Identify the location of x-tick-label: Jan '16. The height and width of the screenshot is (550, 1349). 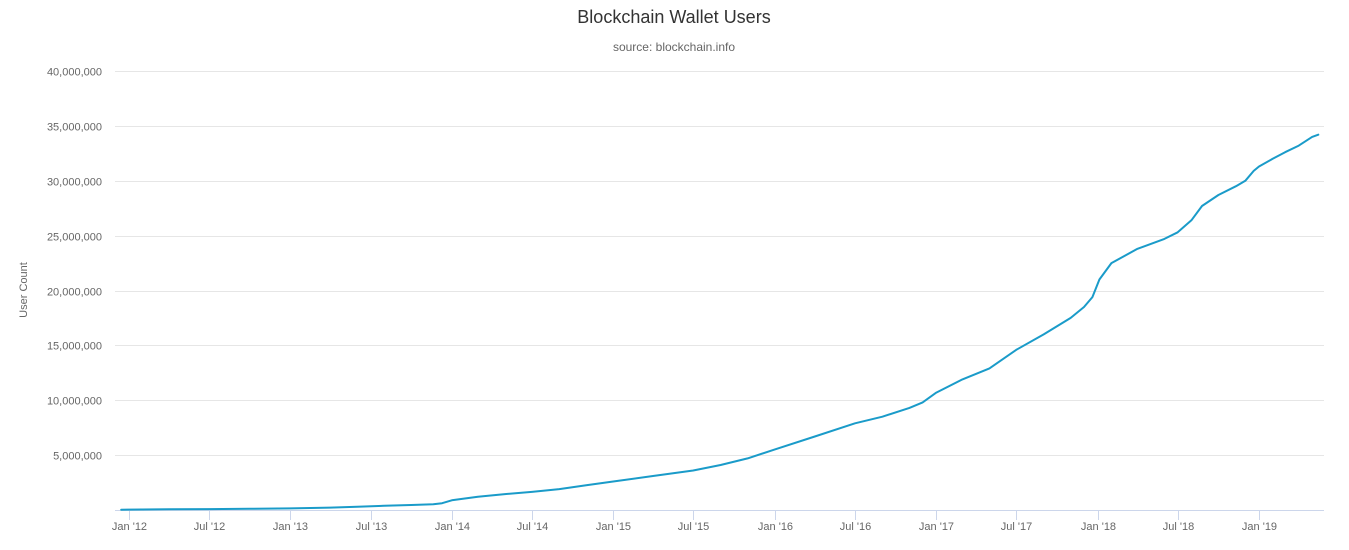
(775, 527).